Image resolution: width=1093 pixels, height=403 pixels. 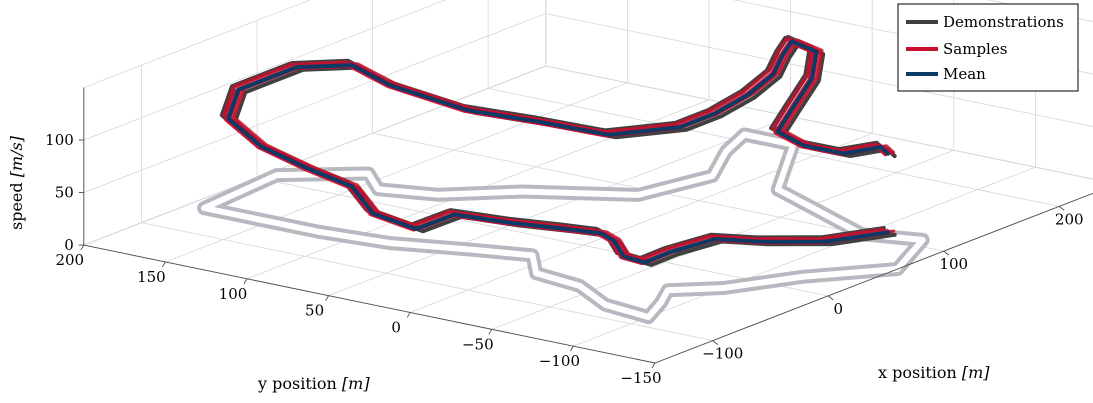 What do you see at coordinates (975, 49) in the screenshot?
I see `legend-label-samples: Samples` at bounding box center [975, 49].